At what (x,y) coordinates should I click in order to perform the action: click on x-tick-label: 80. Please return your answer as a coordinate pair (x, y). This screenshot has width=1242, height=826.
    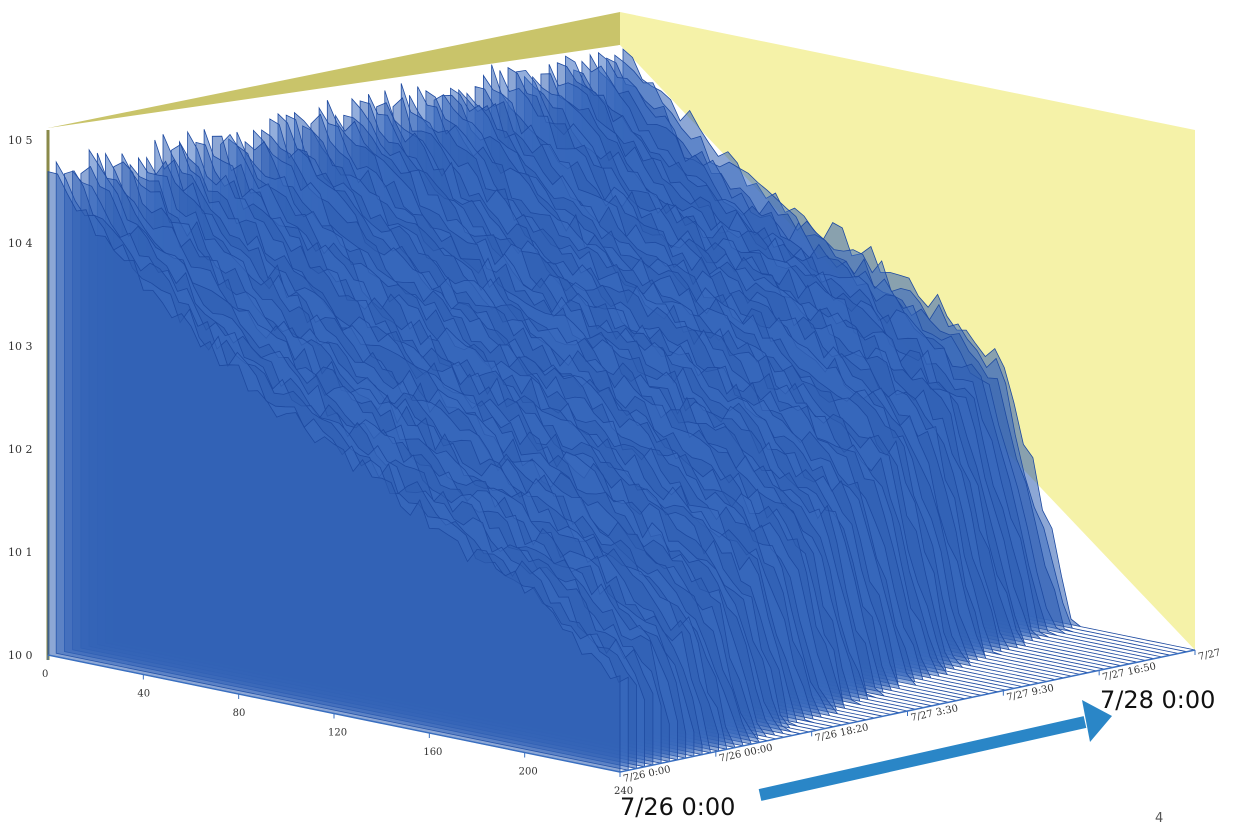
    Looking at the image, I should click on (239, 713).